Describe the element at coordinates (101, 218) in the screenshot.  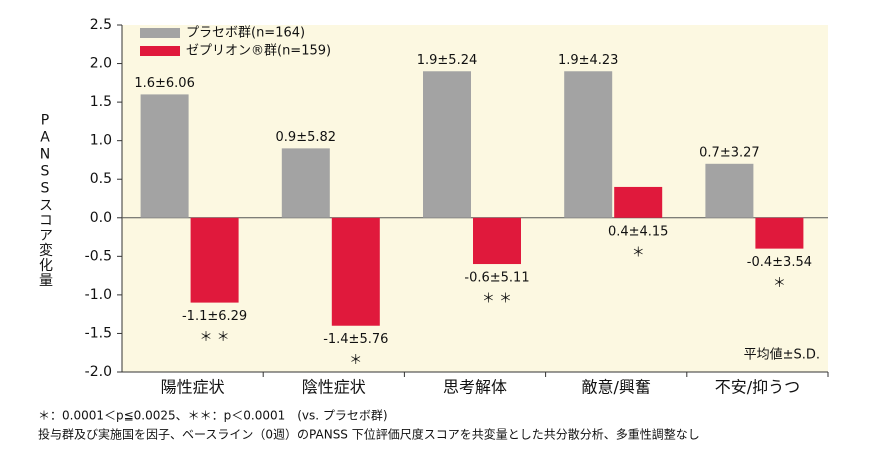
I see `y-tick-label: 0.0` at that location.